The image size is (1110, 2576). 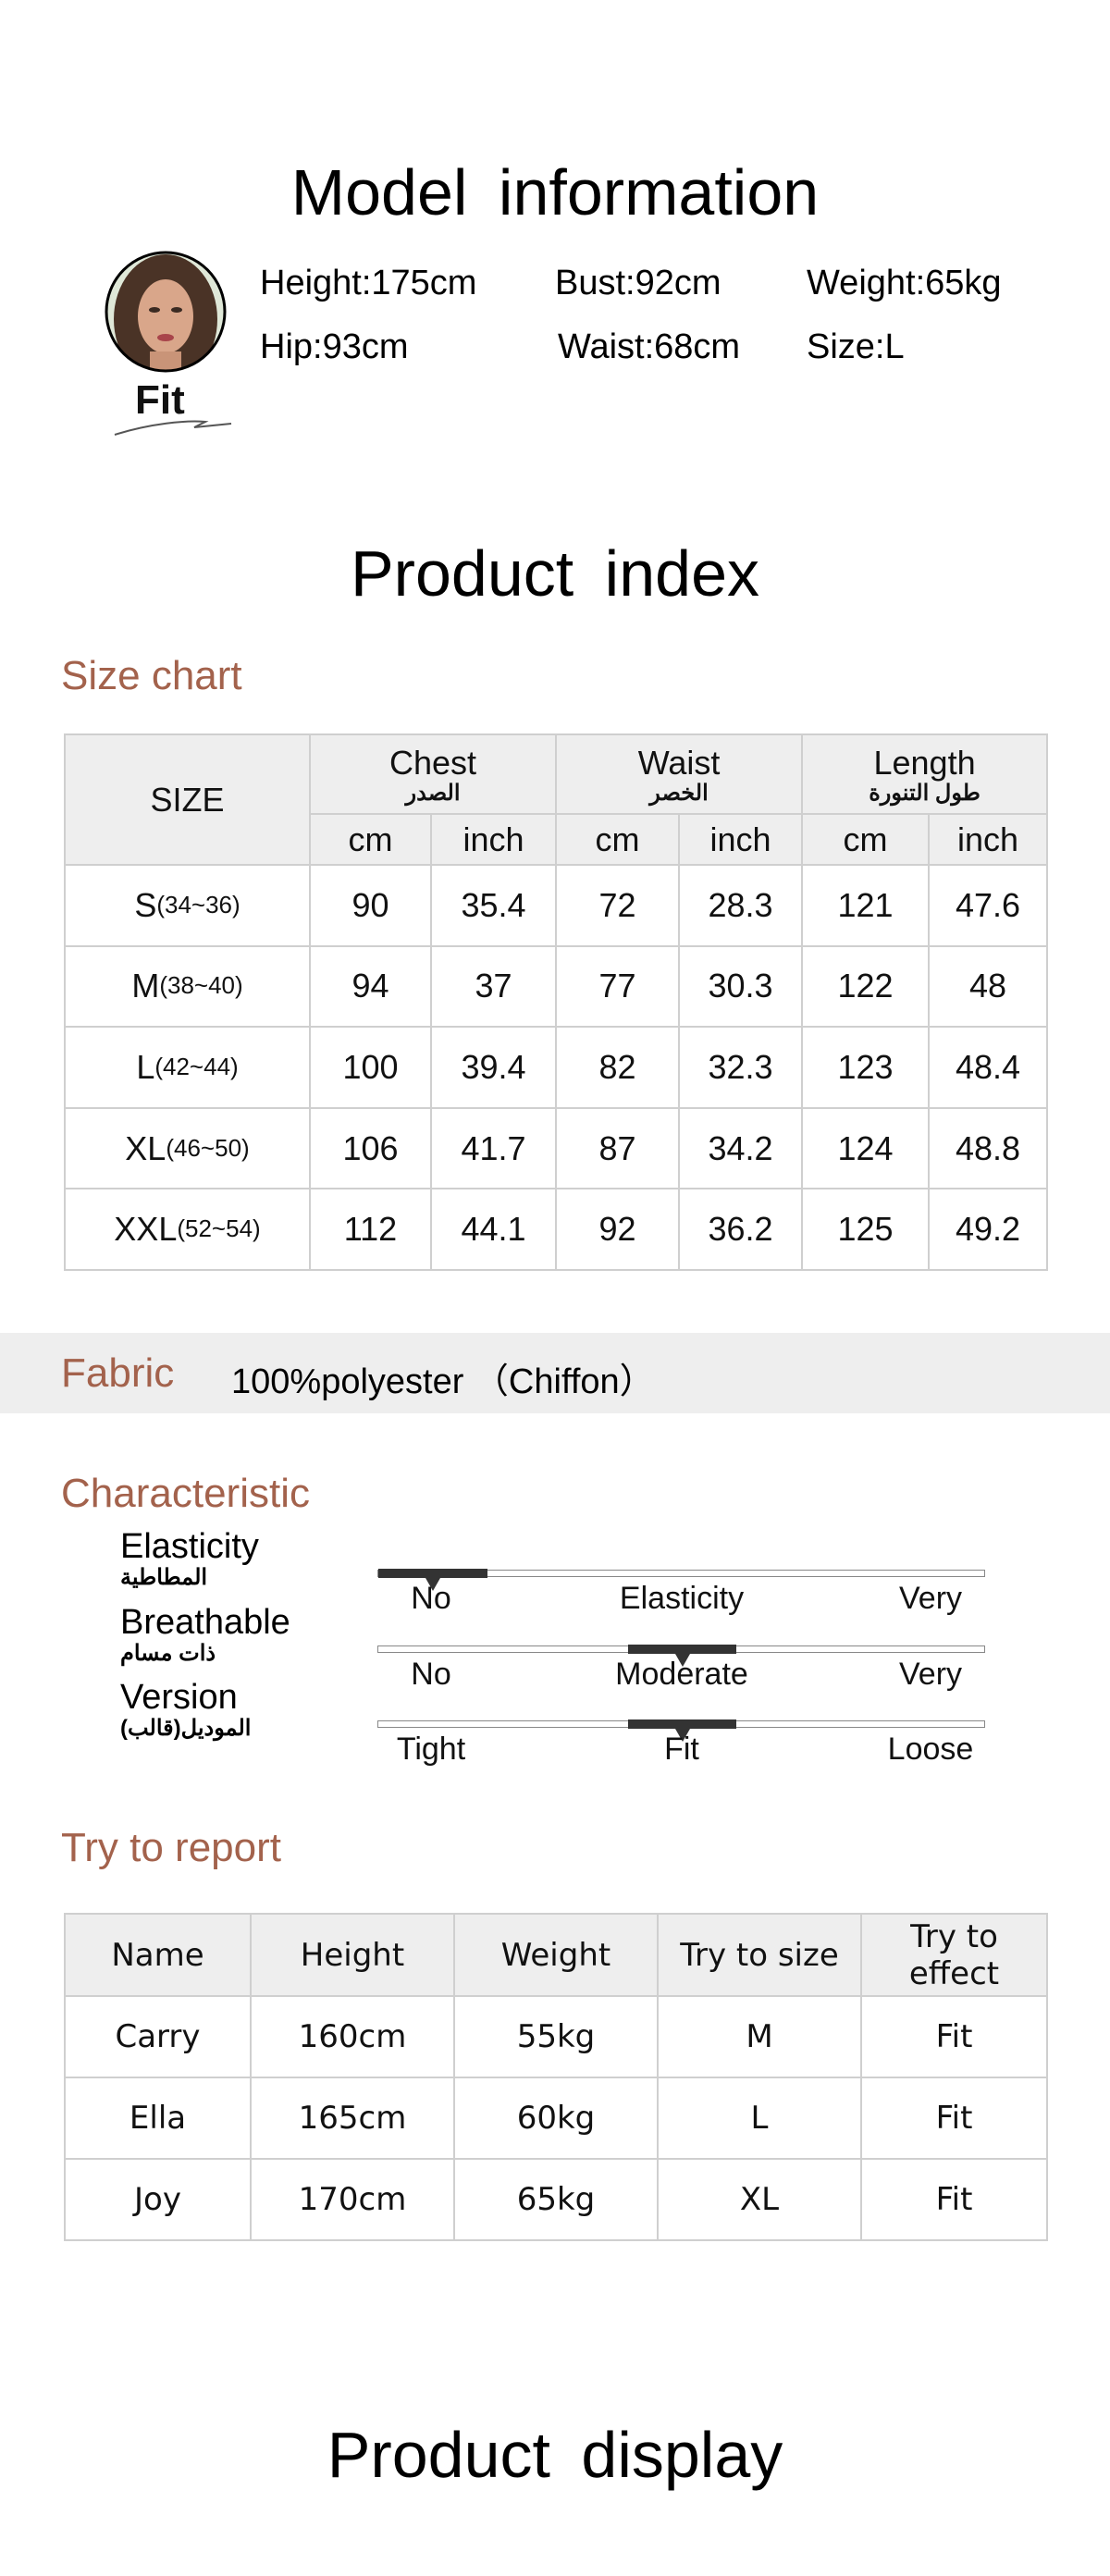 What do you see at coordinates (158, 2036) in the screenshot?
I see `report-cell: Carry` at bounding box center [158, 2036].